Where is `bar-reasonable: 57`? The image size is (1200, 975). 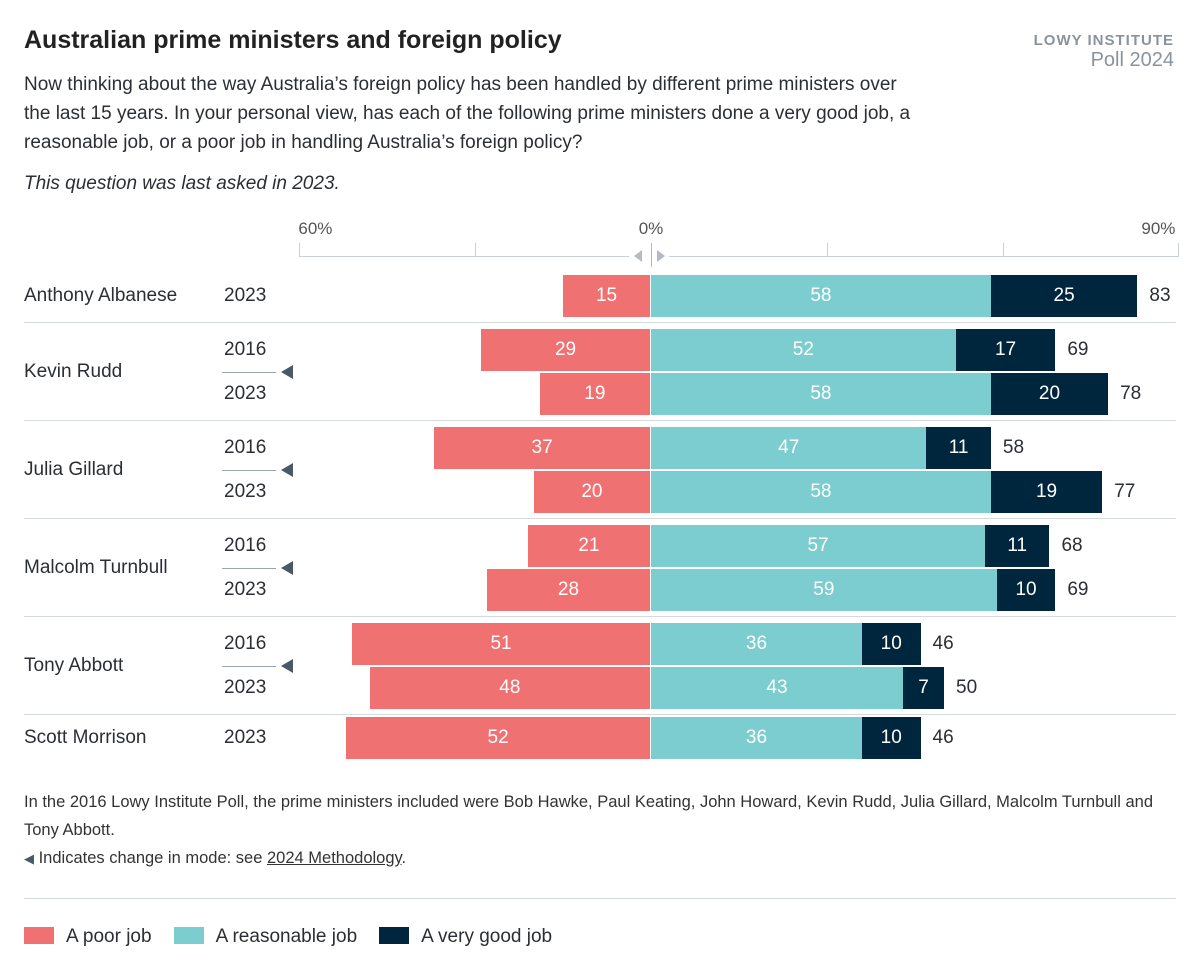 bar-reasonable: 57 is located at coordinates (818, 546).